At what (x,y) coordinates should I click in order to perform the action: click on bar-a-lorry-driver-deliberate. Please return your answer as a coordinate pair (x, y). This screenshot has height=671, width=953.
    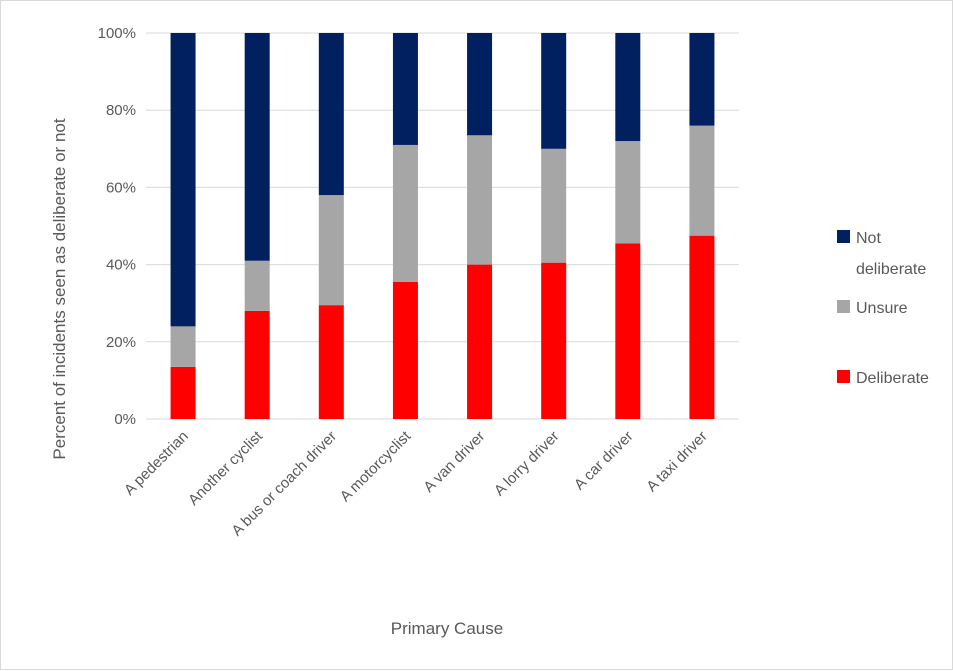
    Looking at the image, I should click on (554, 340).